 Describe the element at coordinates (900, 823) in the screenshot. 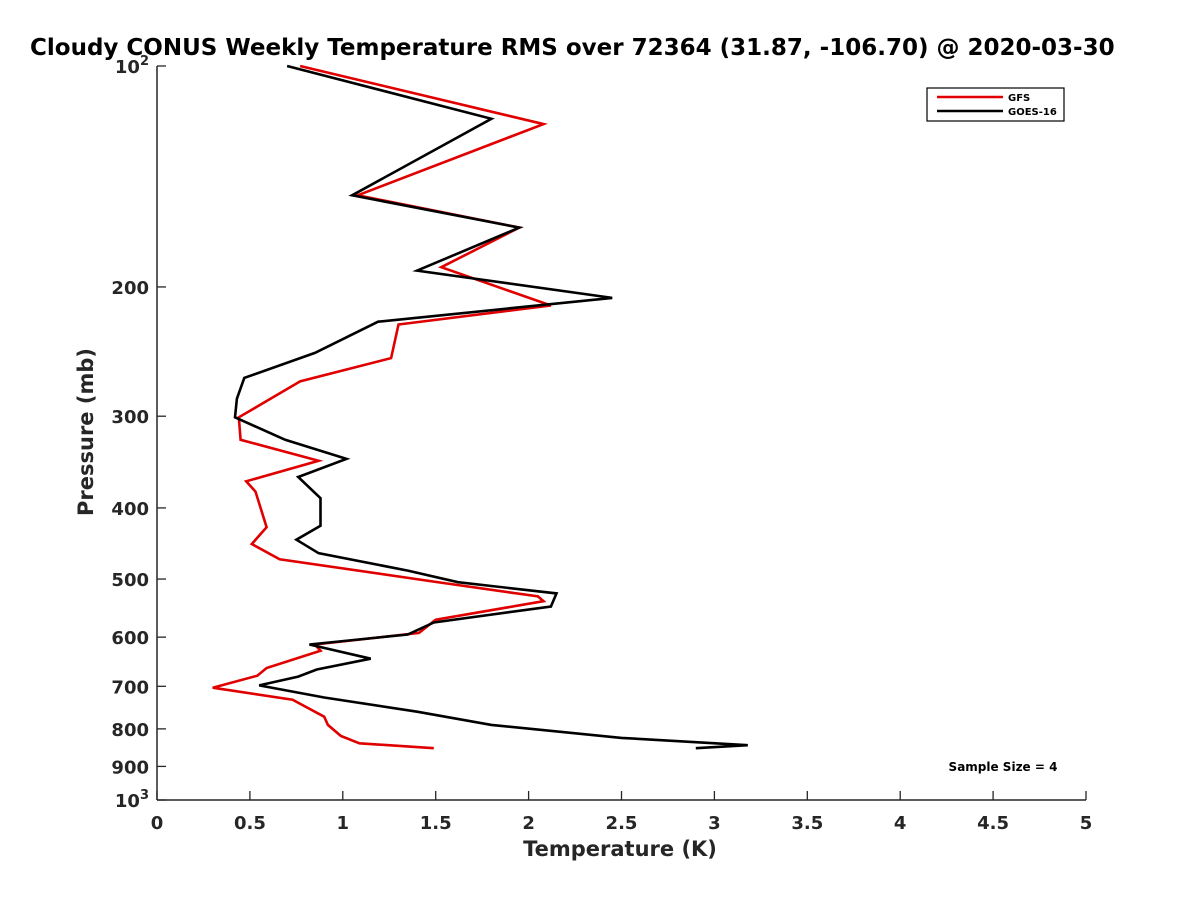

I see `x-tick-label: 4` at that location.